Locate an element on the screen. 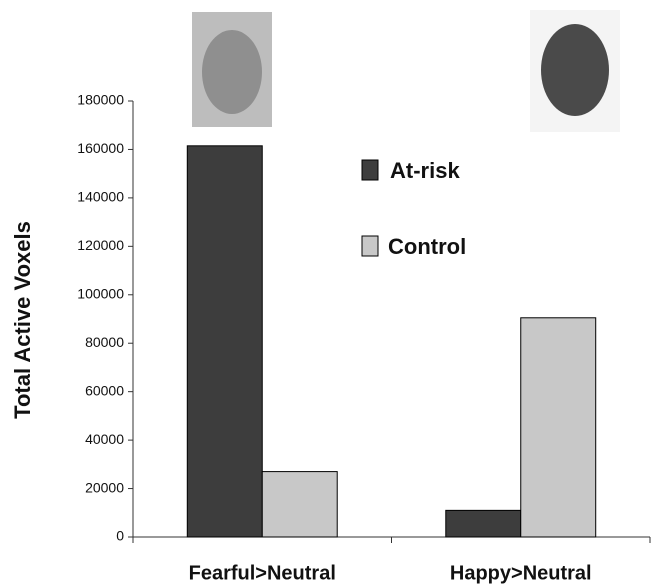 This screenshot has height=587, width=654. legend-label: At-risk is located at coordinates (425, 170).